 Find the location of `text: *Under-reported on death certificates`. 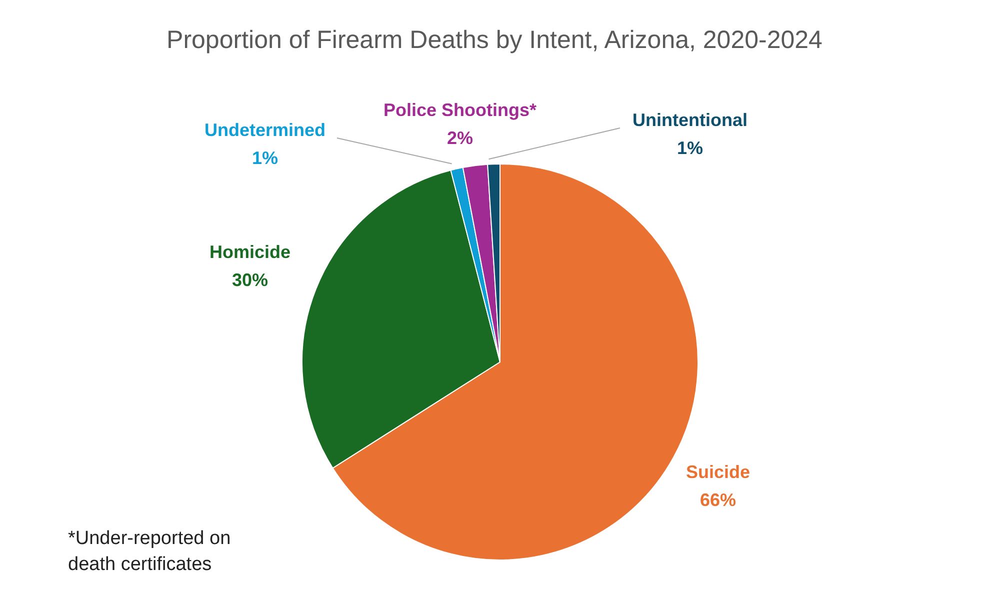

text: *Under-reported on death certificates is located at coordinates (150, 552).